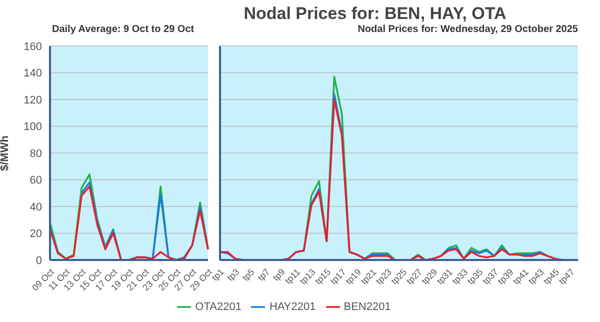 The image size is (600, 322). What do you see at coordinates (218, 306) in the screenshot?
I see `legend-label: OTA2201` at bounding box center [218, 306].